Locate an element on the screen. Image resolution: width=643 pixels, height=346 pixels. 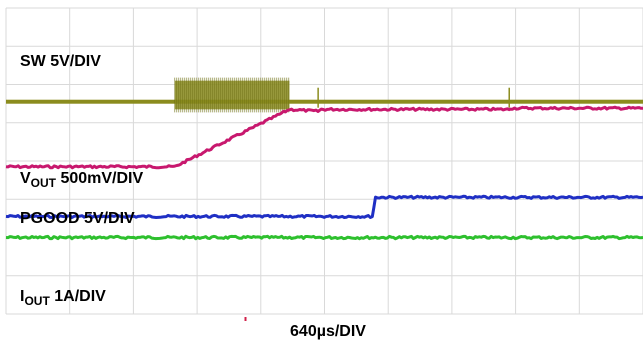
time-scale-label: 640µs/DIV is located at coordinates (328, 331).